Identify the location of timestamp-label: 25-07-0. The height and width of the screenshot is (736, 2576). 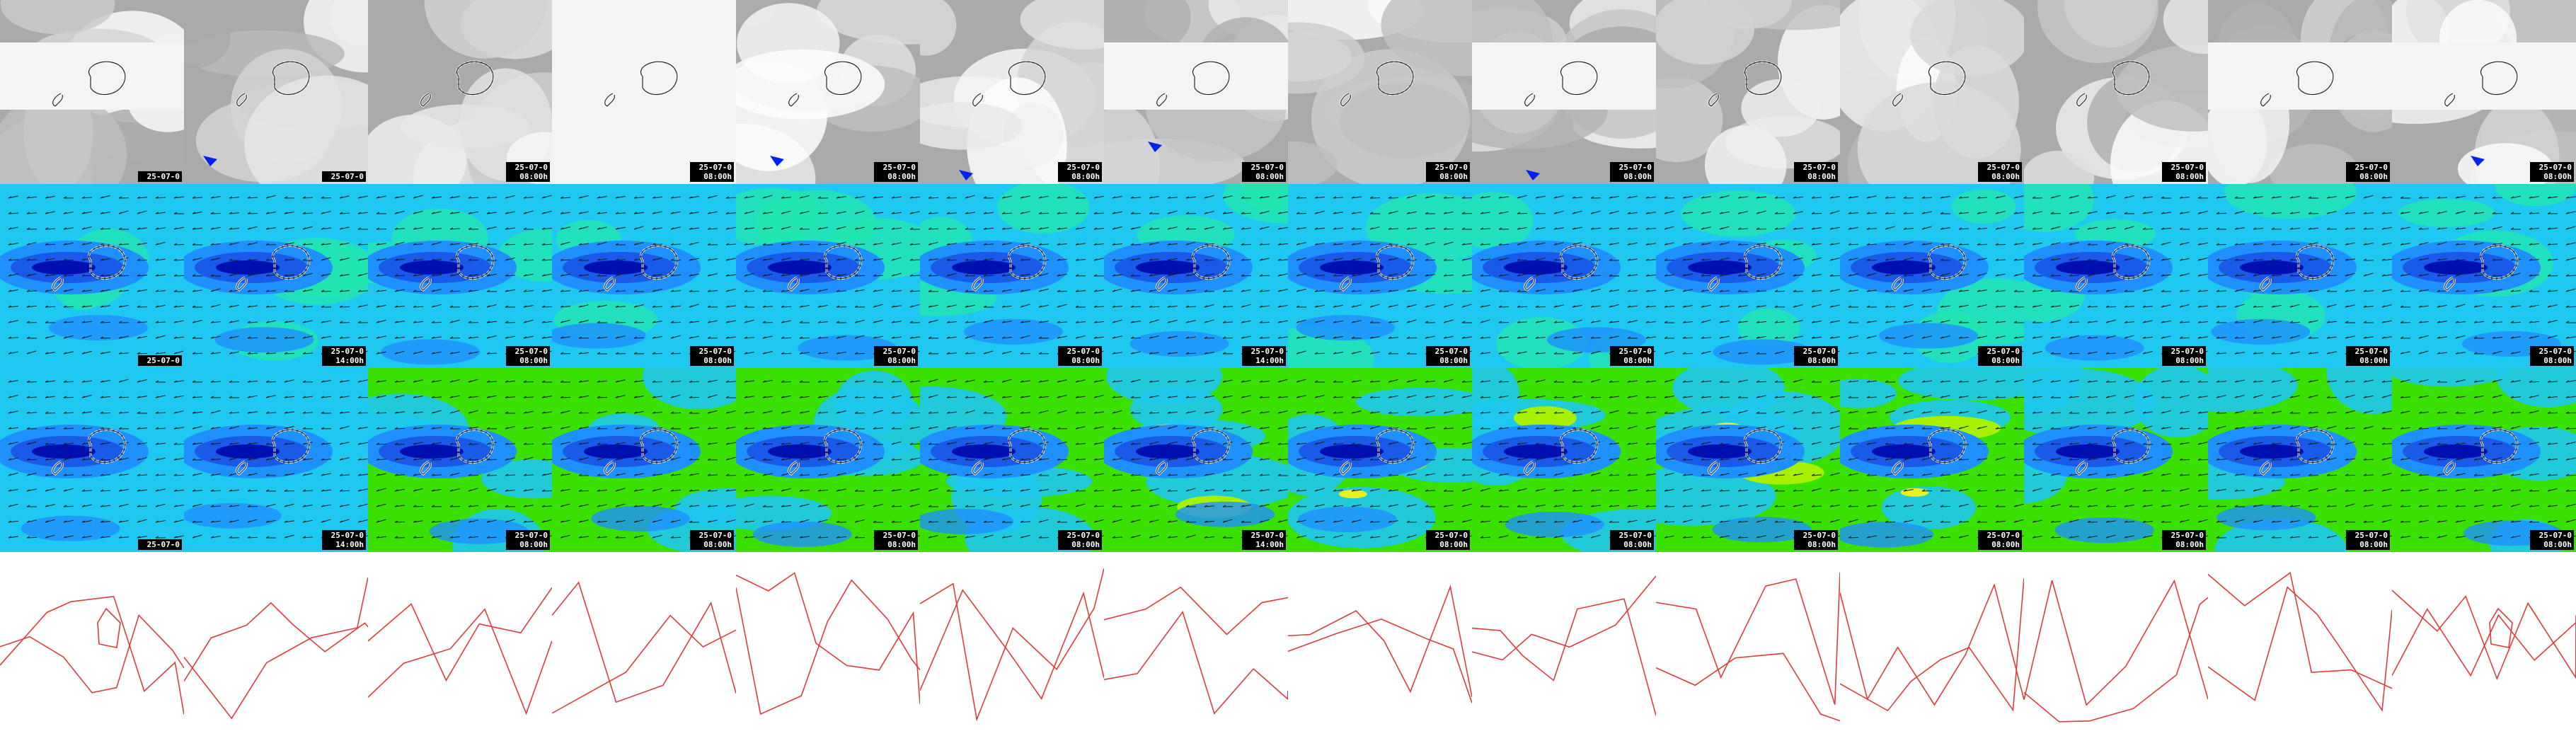
(160, 361).